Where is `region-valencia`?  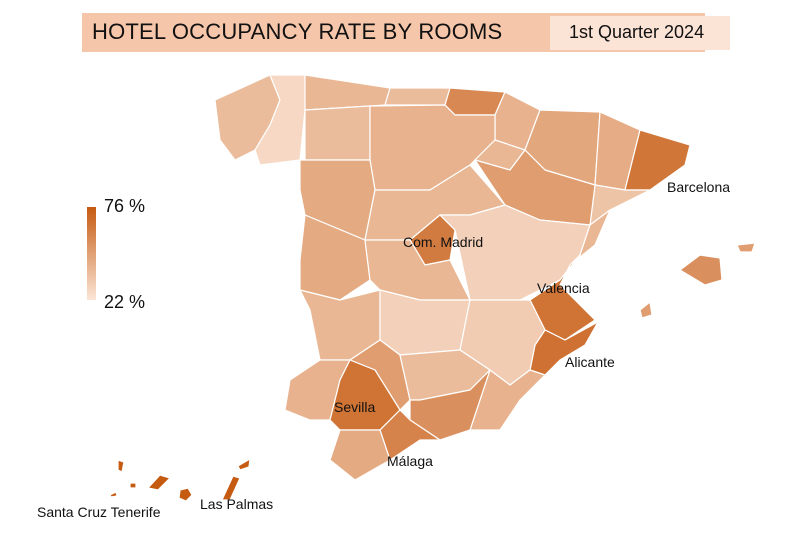
region-valencia is located at coordinates (562, 297).